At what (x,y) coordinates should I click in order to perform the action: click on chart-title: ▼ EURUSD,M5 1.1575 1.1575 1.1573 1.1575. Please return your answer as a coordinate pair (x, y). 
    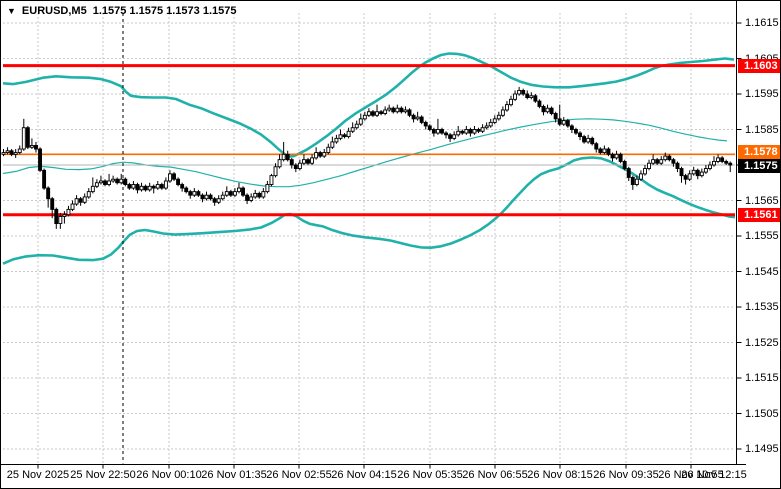
    Looking at the image, I should click on (121, 11).